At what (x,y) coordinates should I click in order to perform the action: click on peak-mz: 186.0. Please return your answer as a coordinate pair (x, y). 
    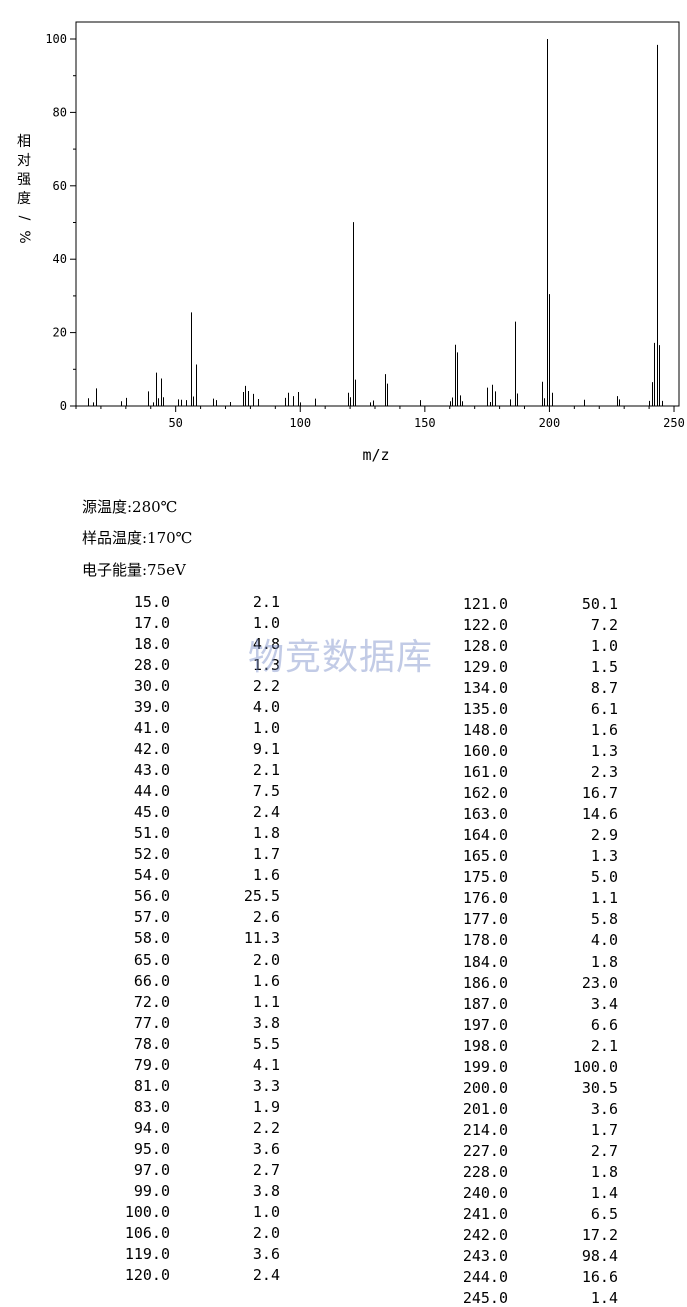
    Looking at the image, I should click on (485, 982).